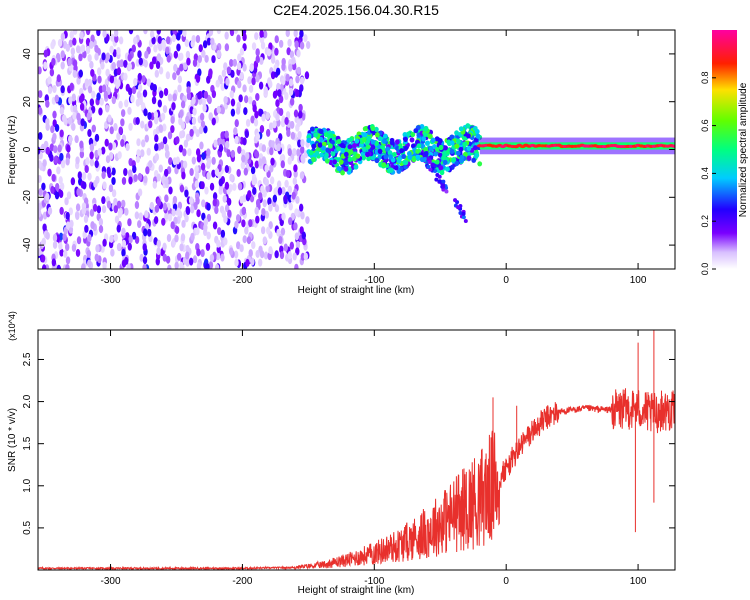 The width and height of the screenshot is (750, 600). I want to click on y-tick-label: -40, so click(27, 244).